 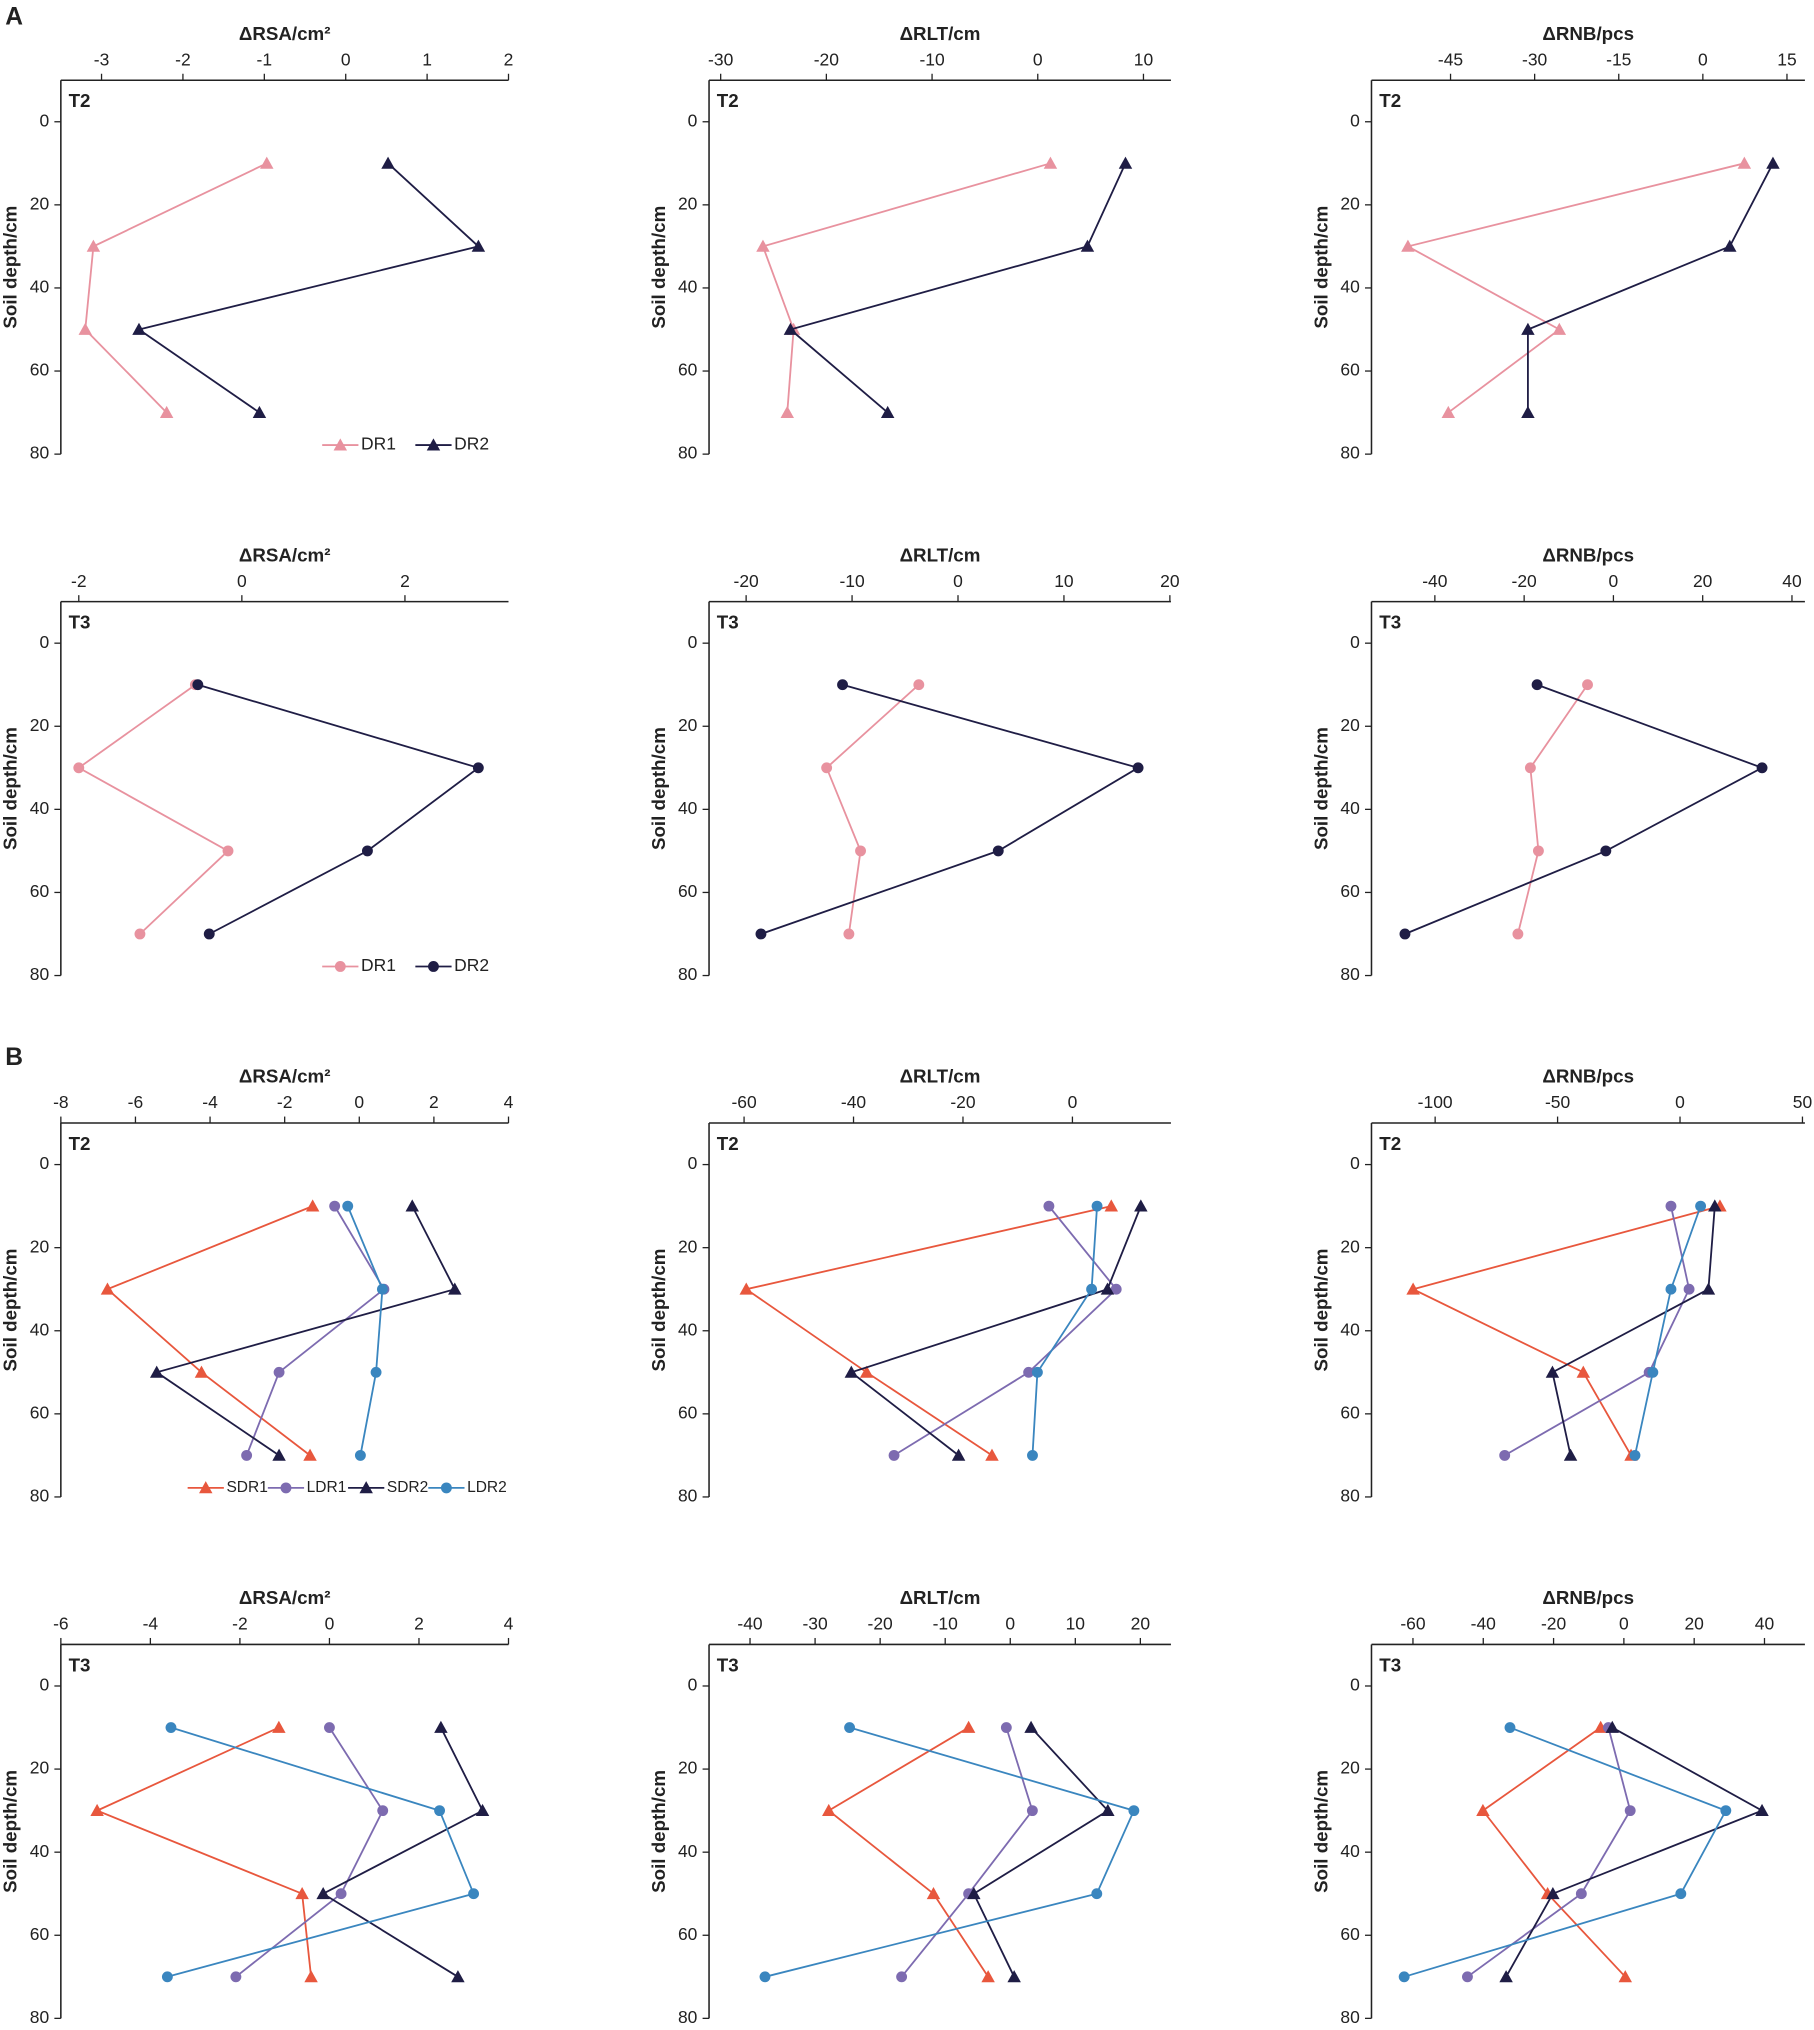 What do you see at coordinates (419, 1624) in the screenshot?
I see `x-tick-label: 2` at bounding box center [419, 1624].